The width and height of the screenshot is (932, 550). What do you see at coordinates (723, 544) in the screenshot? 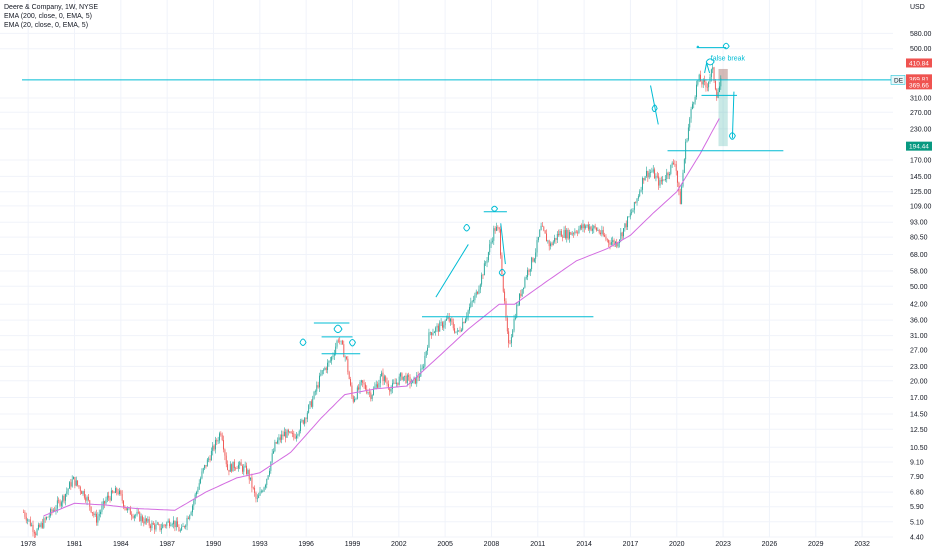
I see `x-tick-label: 2023` at bounding box center [723, 544].